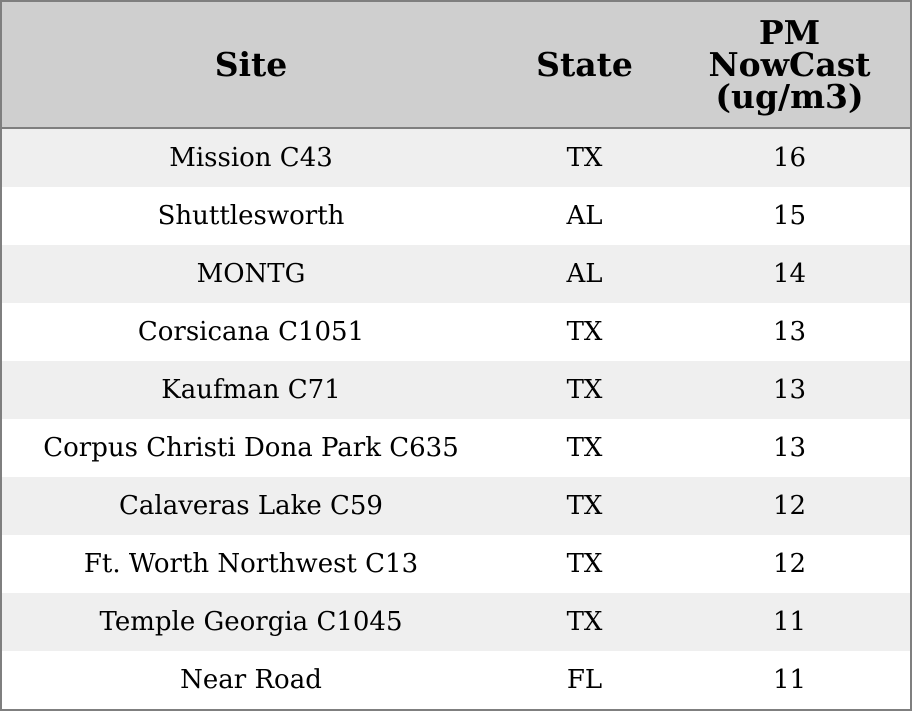 The height and width of the screenshot is (711, 912). Describe the element at coordinates (789, 32) in the screenshot. I see `header-line: PM` at that location.